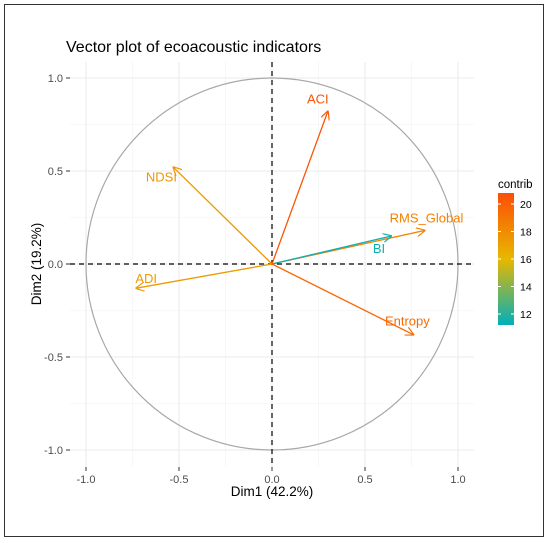 The height and width of the screenshot is (543, 550). I want to click on legend-tick-label: 20, so click(526, 205).